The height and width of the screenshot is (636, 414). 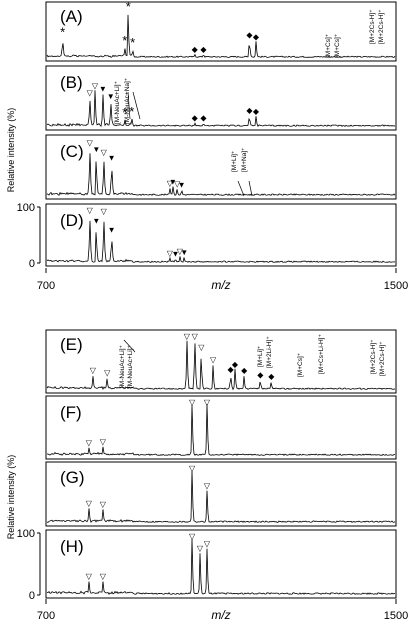 I want to click on panel-a: **** ◆ ◆◆ ◆(A), so click(x=221, y=31).